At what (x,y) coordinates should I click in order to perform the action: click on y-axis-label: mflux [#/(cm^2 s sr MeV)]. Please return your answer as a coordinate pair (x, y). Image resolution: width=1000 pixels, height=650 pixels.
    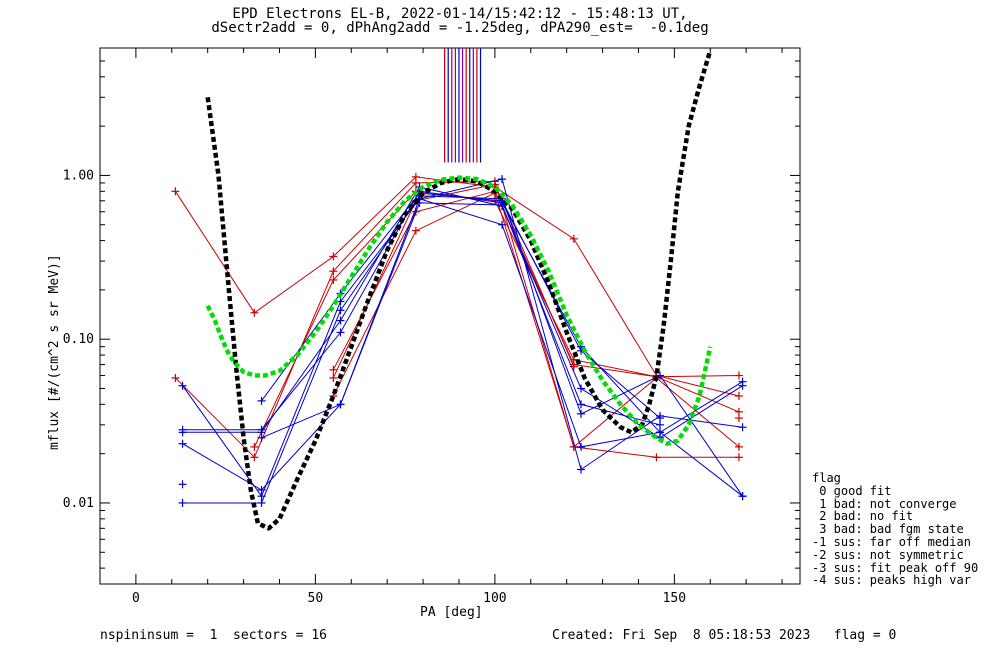
    Looking at the image, I should click on (54, 352).